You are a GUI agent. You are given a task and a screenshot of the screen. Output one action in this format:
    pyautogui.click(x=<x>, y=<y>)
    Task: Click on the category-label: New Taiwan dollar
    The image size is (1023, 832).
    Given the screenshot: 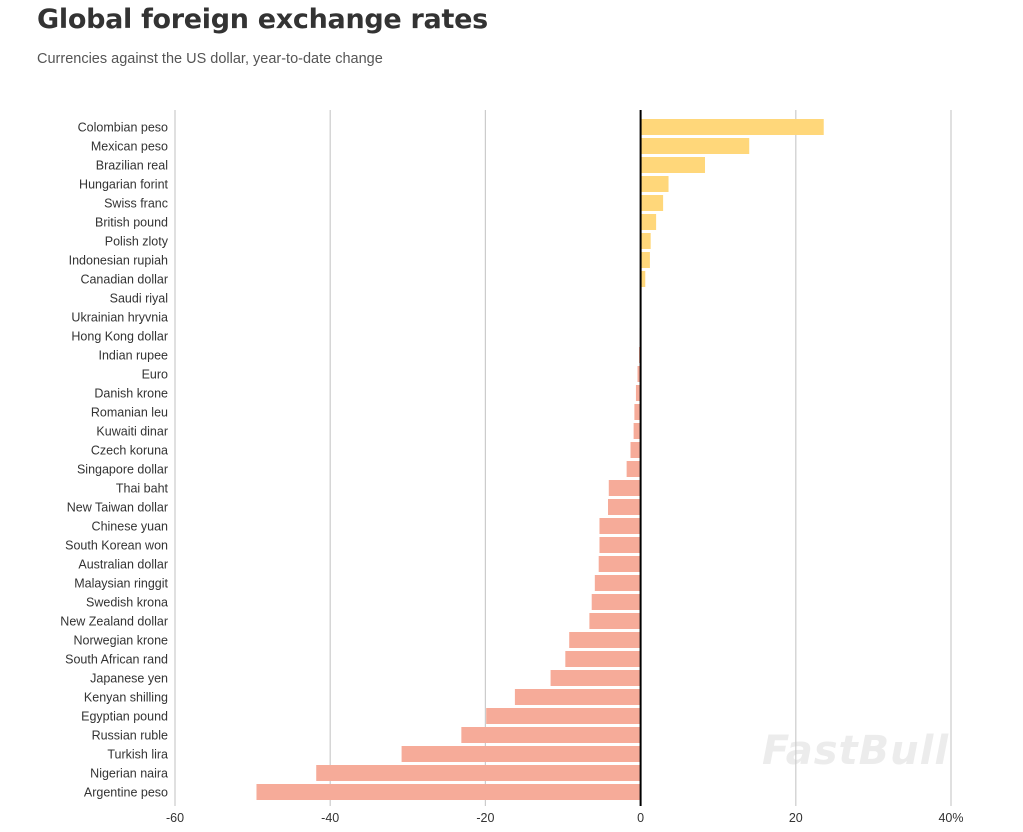 What is the action you would take?
    pyautogui.click(x=117, y=508)
    